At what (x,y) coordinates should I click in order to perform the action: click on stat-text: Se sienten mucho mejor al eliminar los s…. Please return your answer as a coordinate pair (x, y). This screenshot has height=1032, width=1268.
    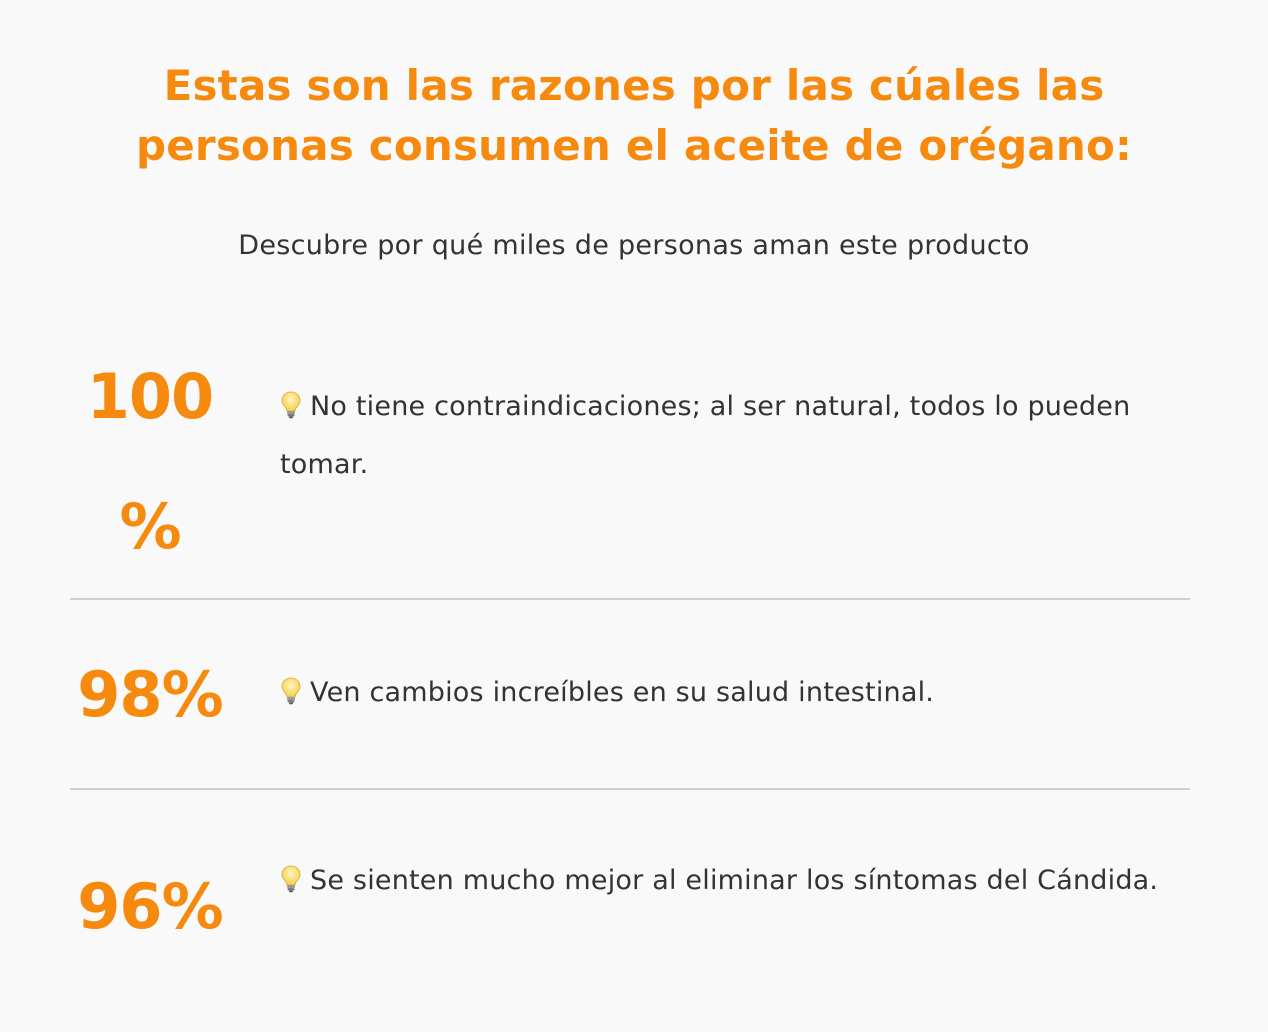
    Looking at the image, I should click on (720, 881).